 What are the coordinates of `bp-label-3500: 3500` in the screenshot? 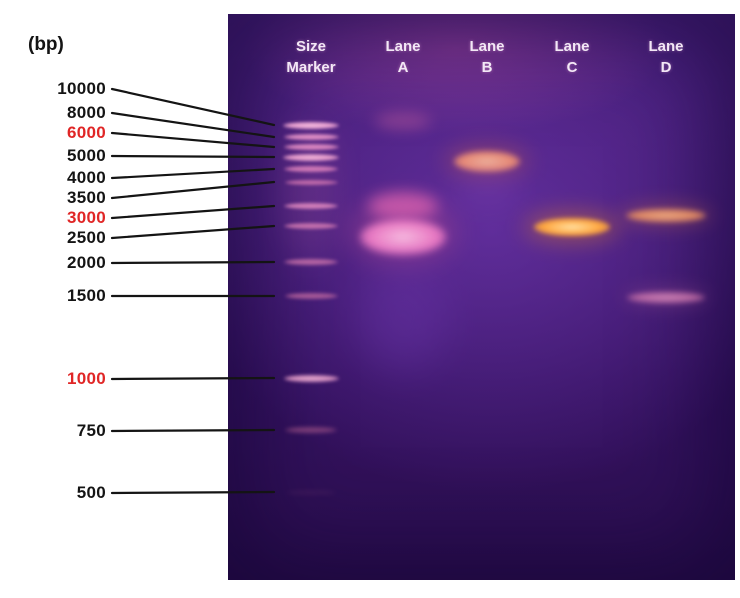 It's located at (86, 197).